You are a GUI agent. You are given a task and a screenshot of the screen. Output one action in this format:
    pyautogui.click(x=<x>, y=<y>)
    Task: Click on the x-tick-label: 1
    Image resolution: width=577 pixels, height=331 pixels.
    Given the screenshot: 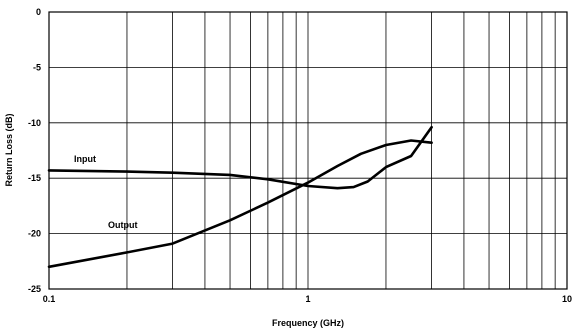 What is the action you would take?
    pyautogui.click(x=307, y=299)
    